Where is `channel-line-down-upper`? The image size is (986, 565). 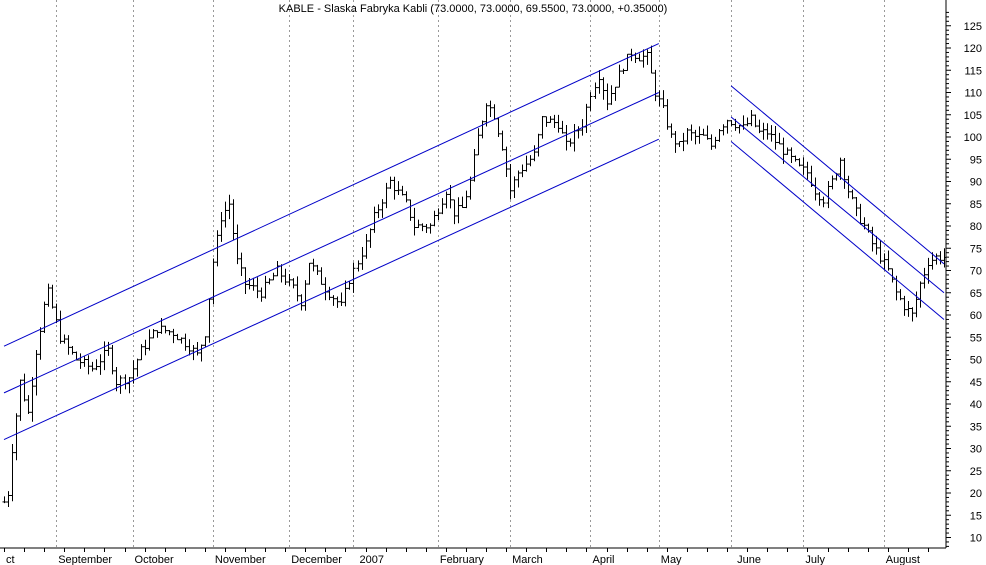
channel-line-down-upper is located at coordinates (837, 175).